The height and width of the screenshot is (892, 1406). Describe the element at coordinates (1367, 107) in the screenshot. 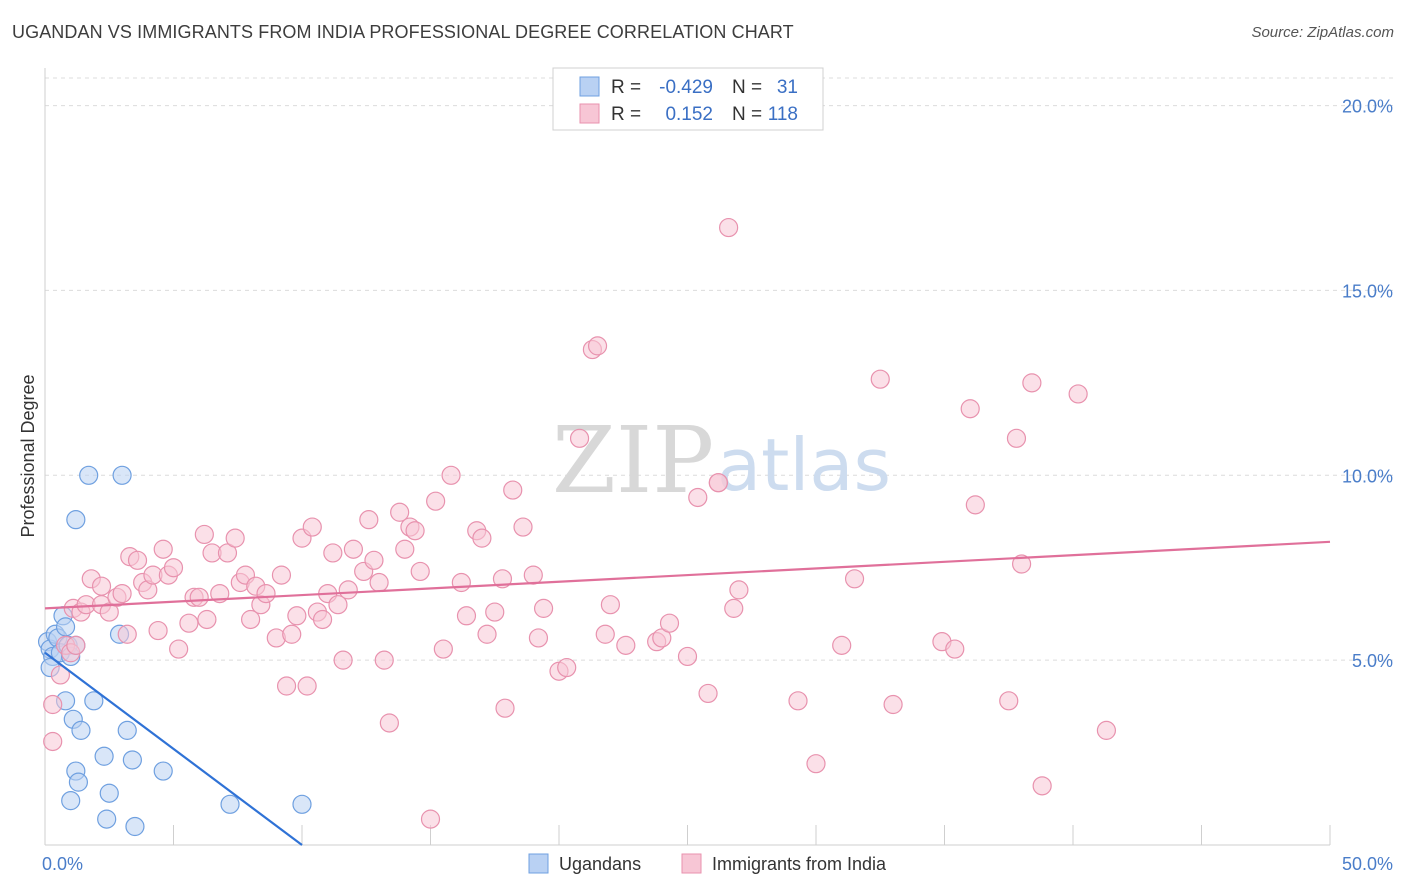

I see `y-tick-label-3: 20.0%` at that location.